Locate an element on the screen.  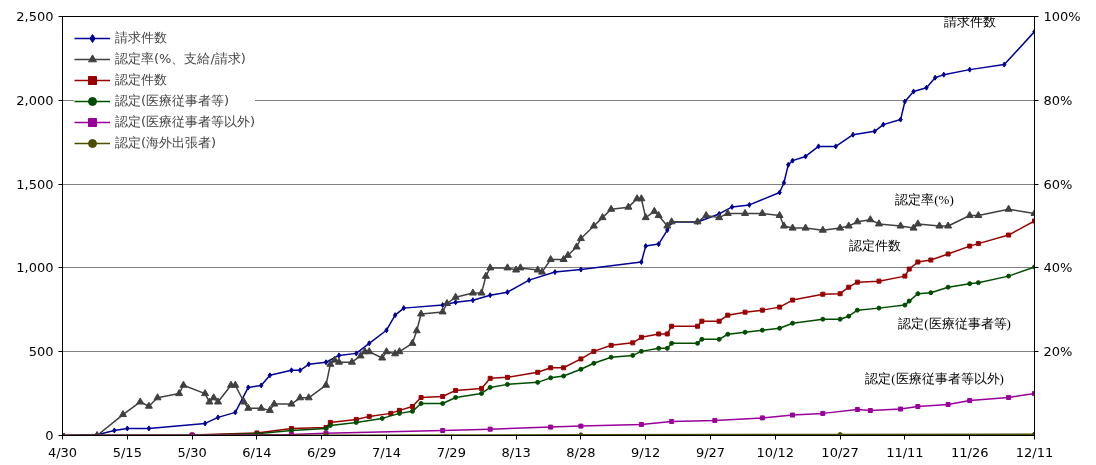
legend-label: 認定(医療従事者等以外) is located at coordinates (185, 122).